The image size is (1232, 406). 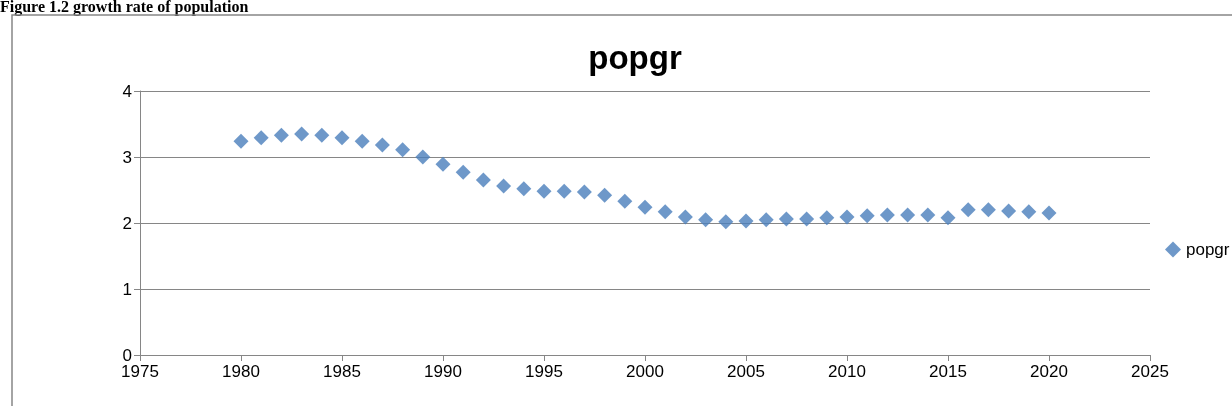 I want to click on legend-label: popgr, so click(x=1208, y=249).